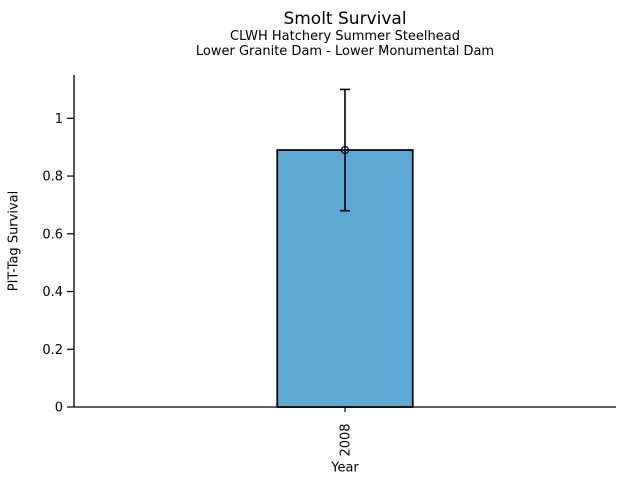 The height and width of the screenshot is (480, 640). What do you see at coordinates (52, 177) in the screenshot?
I see `y-tick-label: 0.8` at bounding box center [52, 177].